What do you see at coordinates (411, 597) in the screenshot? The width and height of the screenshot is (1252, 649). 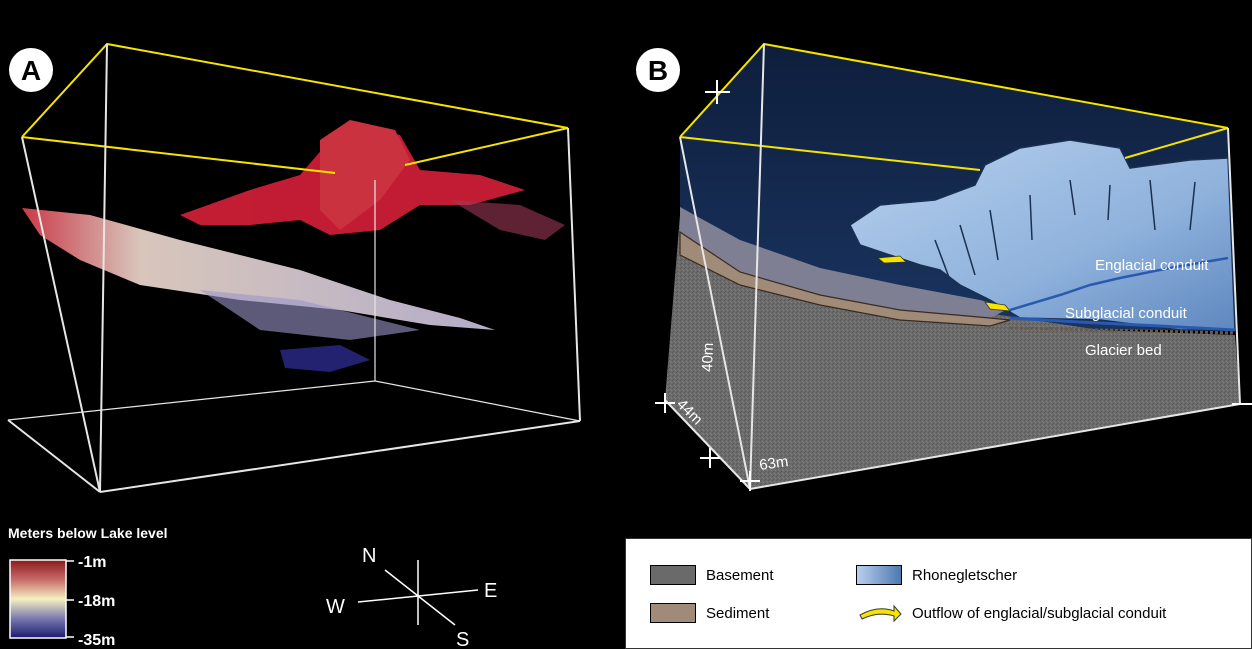 I see `compass: N E S W` at bounding box center [411, 597].